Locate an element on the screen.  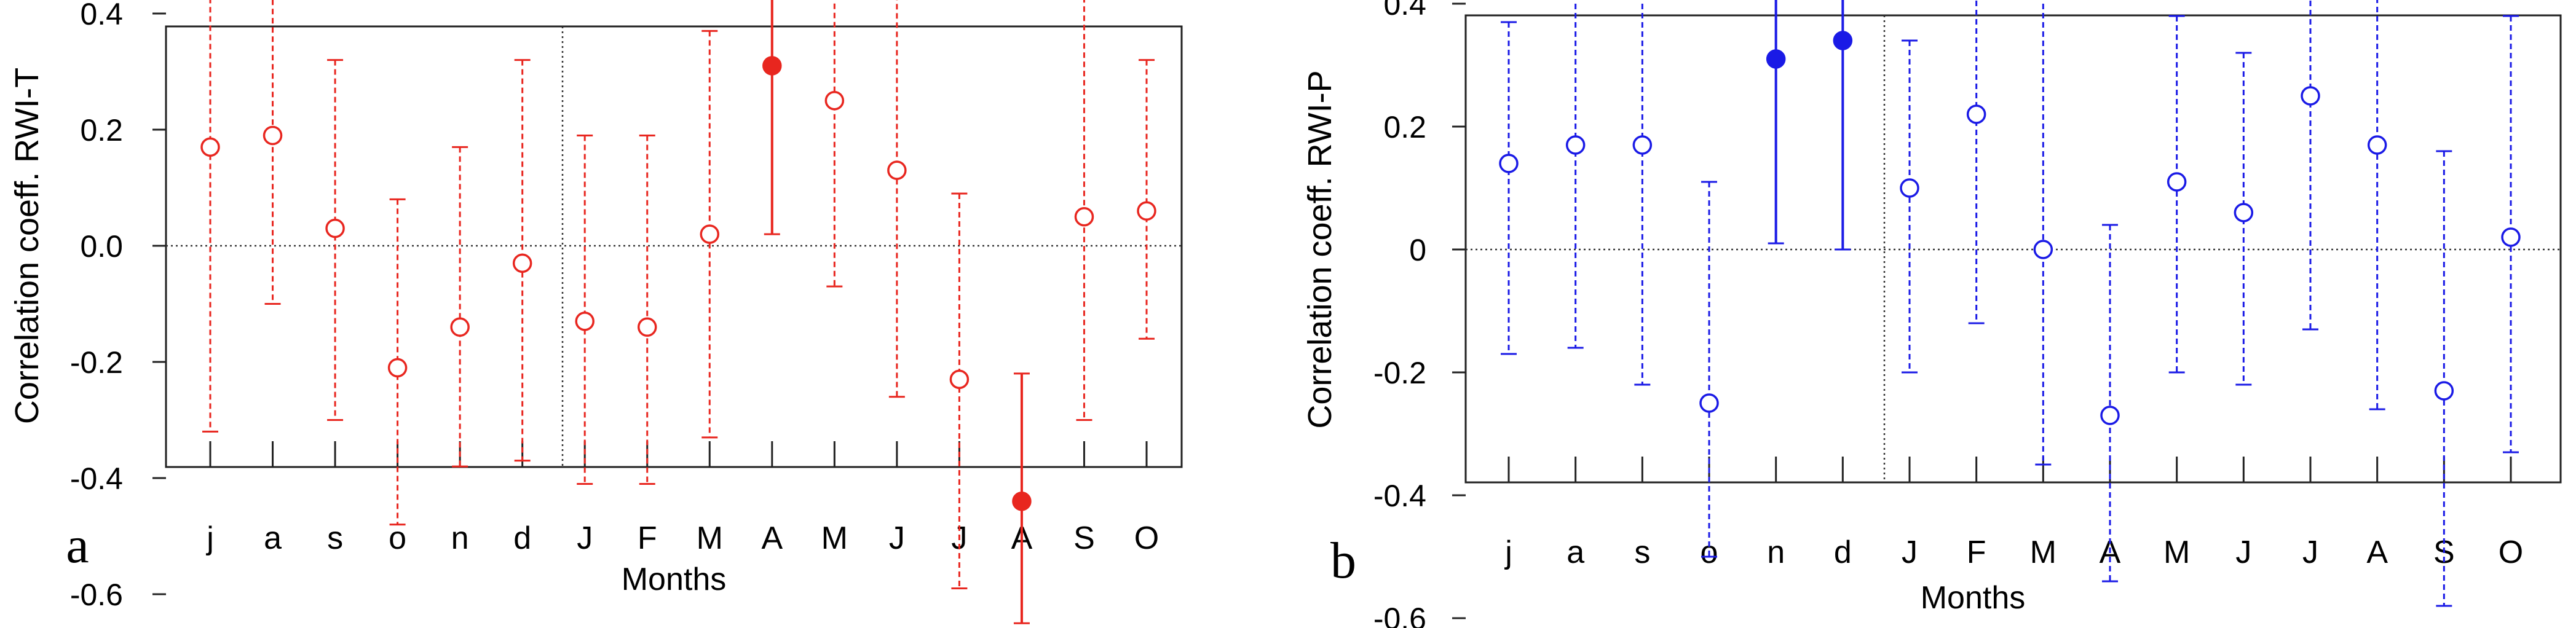
y-tick-label: 0.0 is located at coordinates (101, 246).